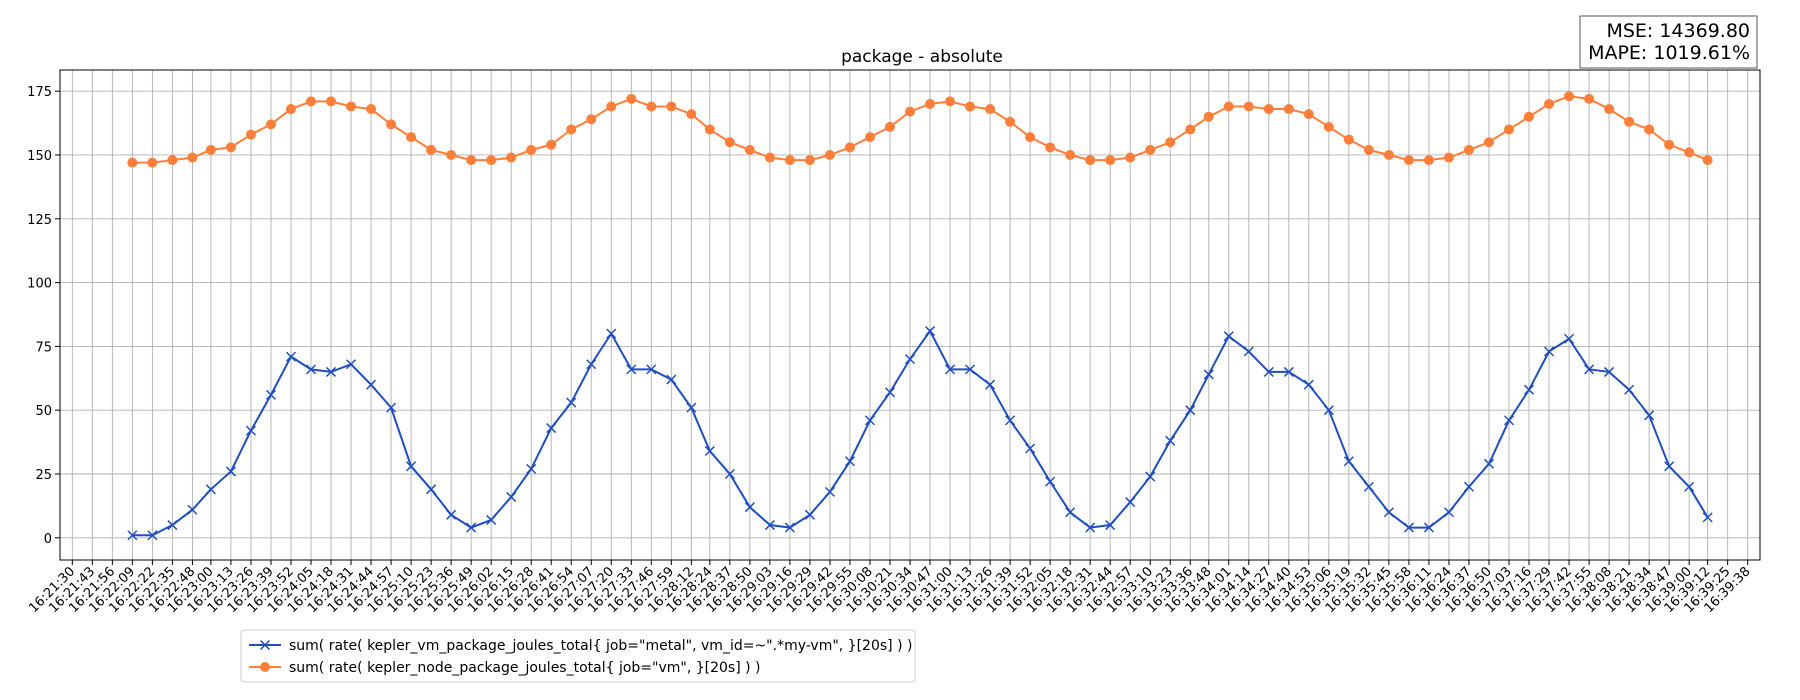 Image resolution: width=1800 pixels, height=700 pixels. I want to click on y-tick-label: 100, so click(39, 284).